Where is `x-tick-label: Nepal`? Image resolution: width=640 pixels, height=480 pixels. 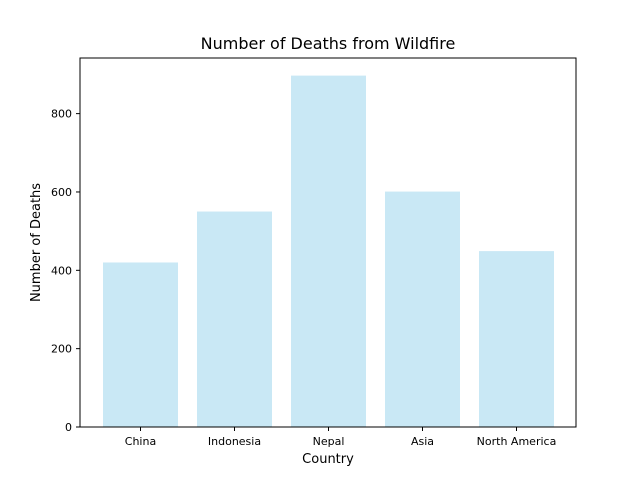
x-tick-label: Nepal is located at coordinates (329, 441).